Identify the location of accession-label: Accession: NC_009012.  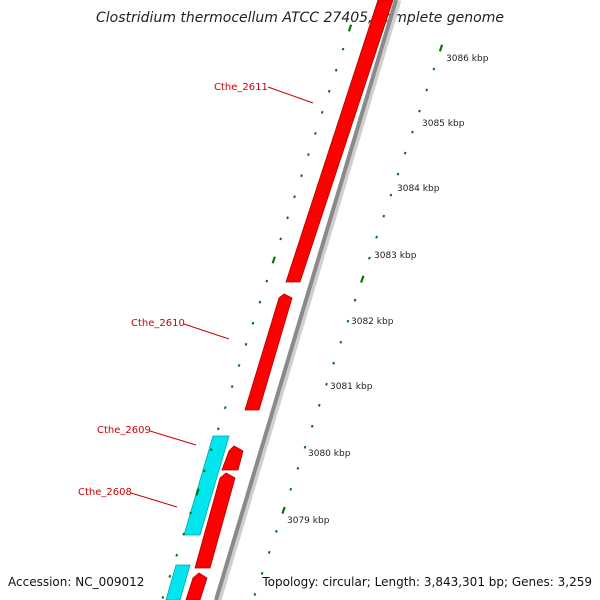
(76, 582).